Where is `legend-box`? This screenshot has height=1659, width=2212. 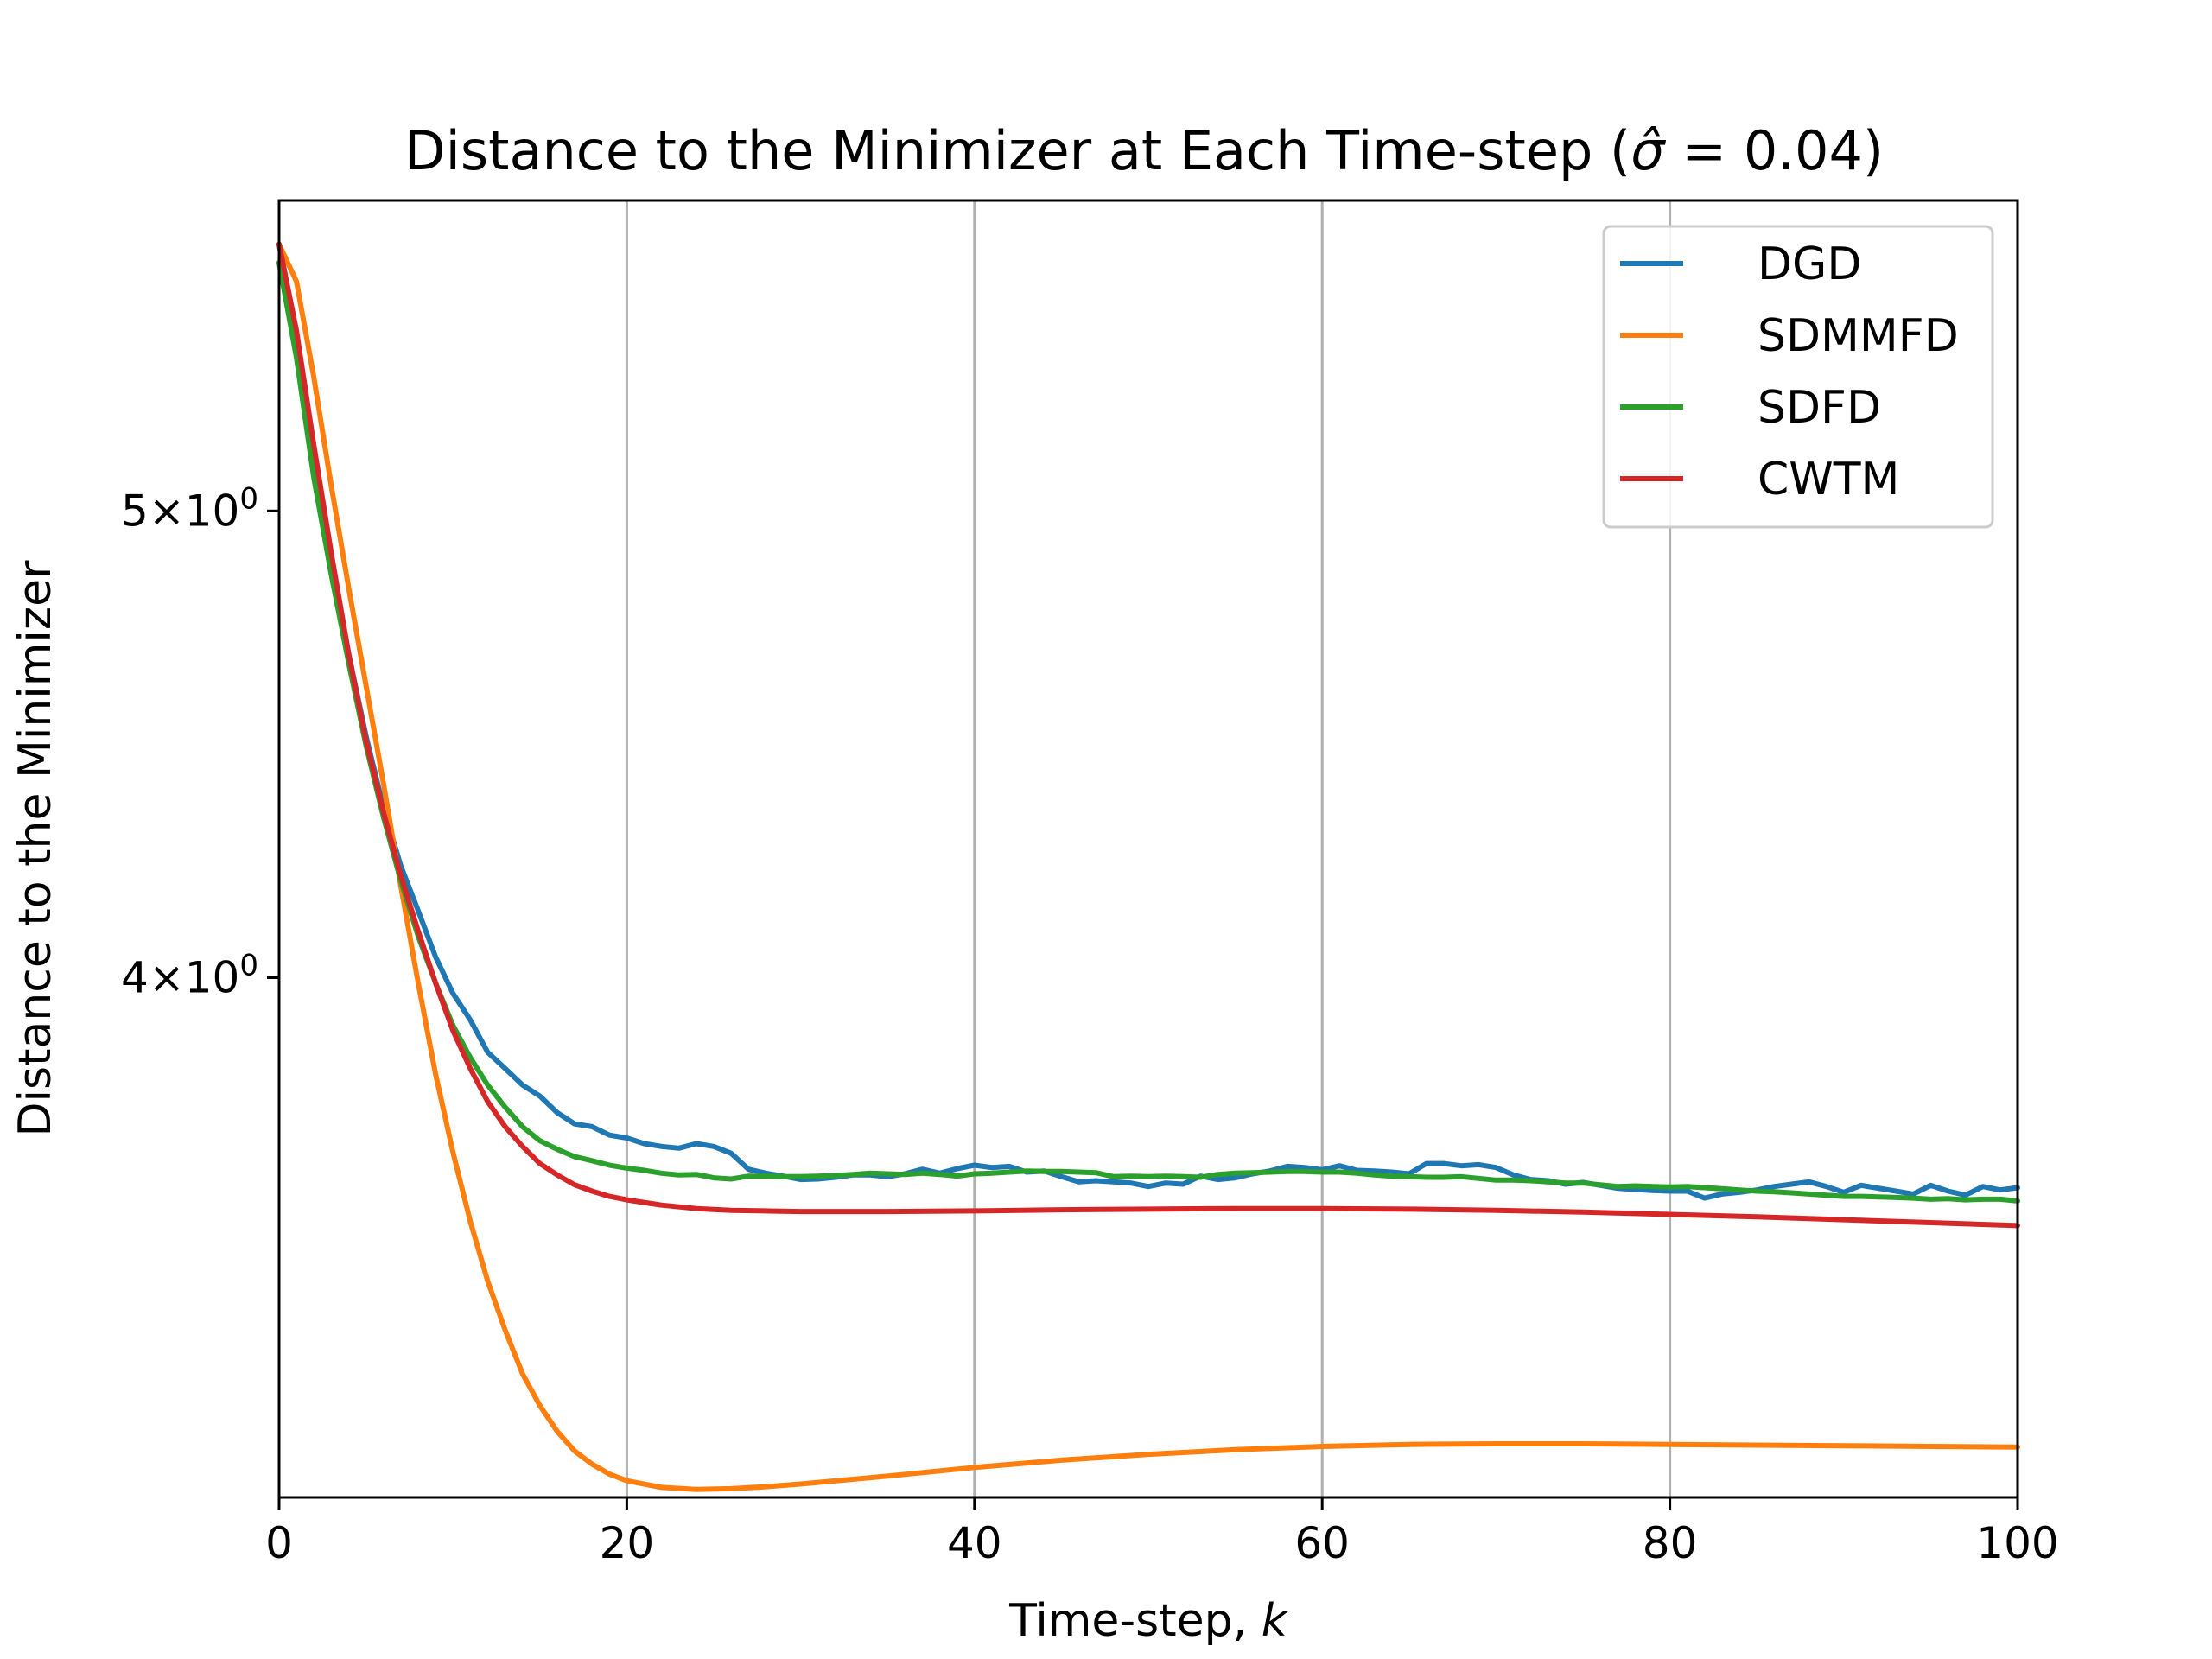
legend-box is located at coordinates (1798, 377).